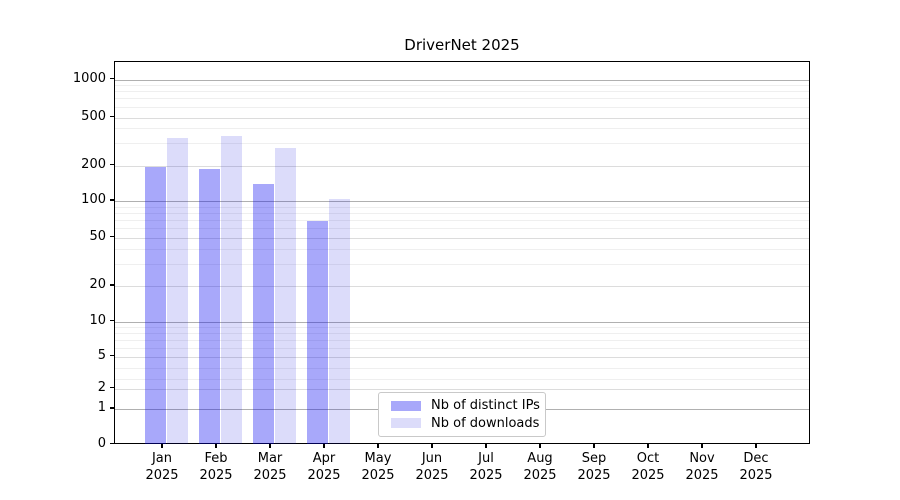 This screenshot has height=500, width=900. I want to click on y-tick-label-0: 0, so click(101, 443).